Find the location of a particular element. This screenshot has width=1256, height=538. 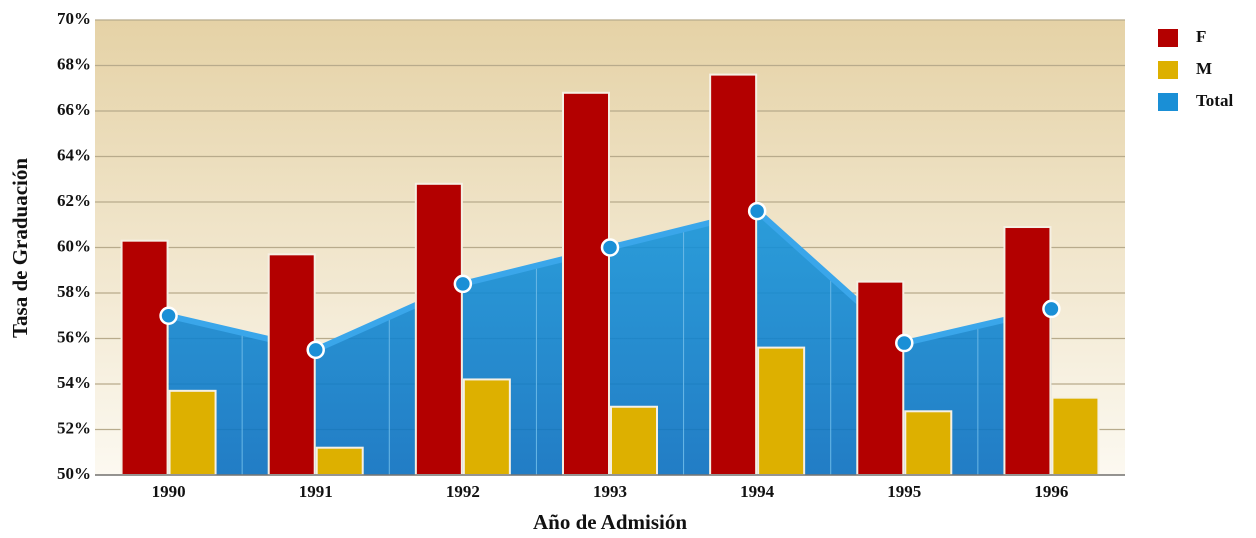

y-tick-label: 68% is located at coordinates (74, 63).